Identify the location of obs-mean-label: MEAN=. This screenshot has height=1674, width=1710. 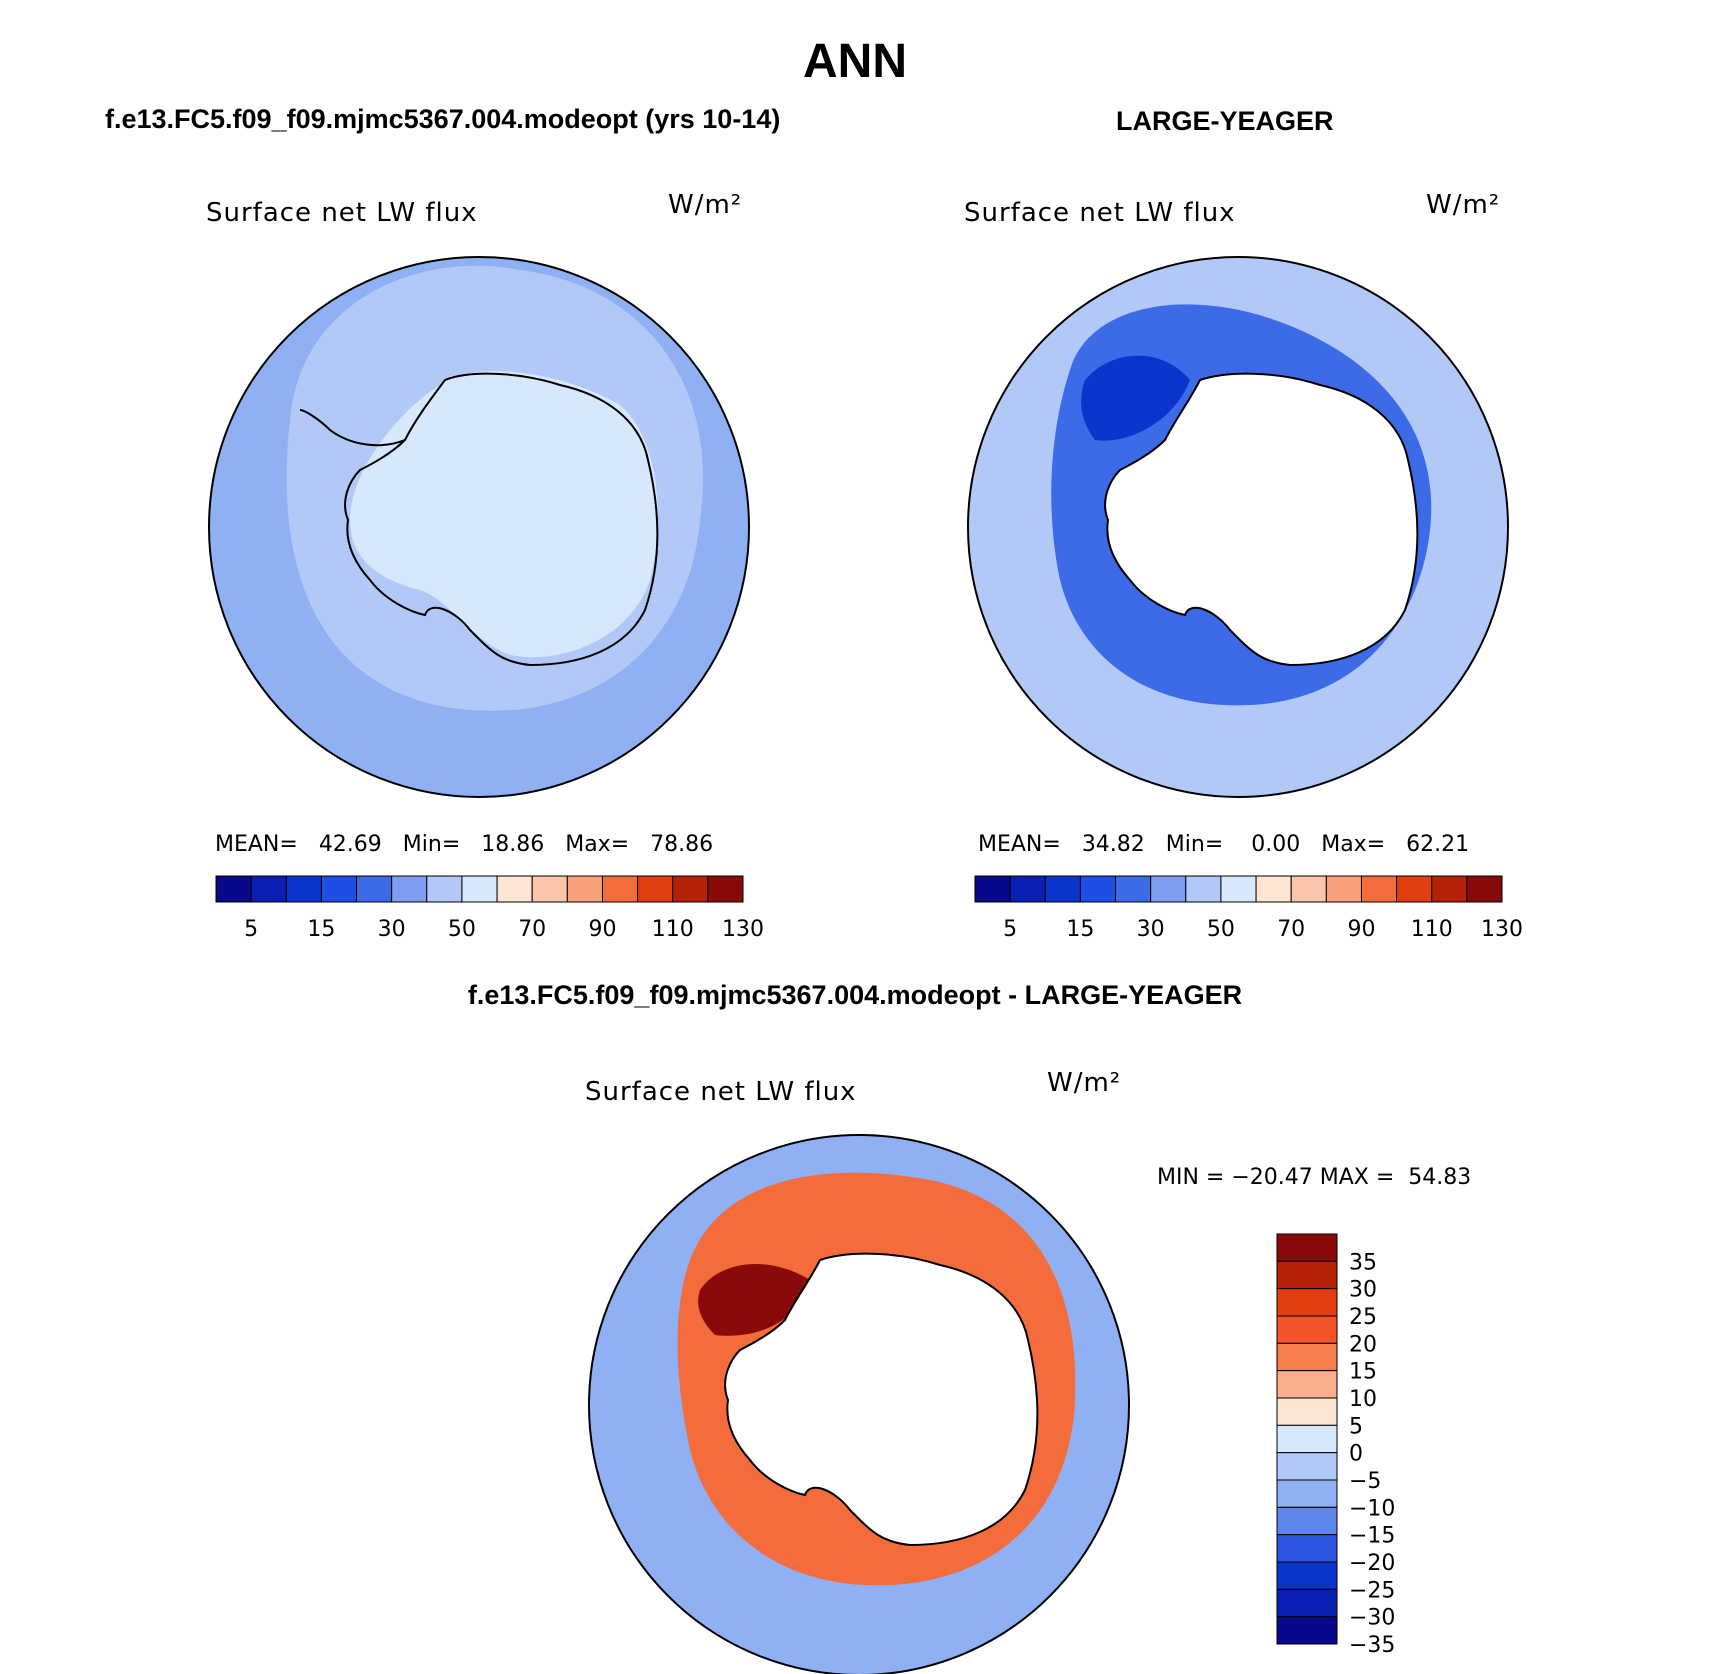
(1019, 844).